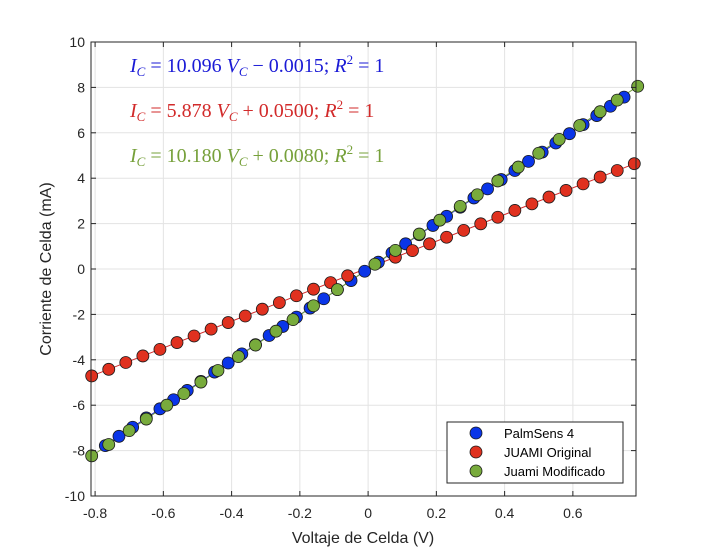 Image resolution: width=703 pixels, height=558 pixels. I want to click on x-tick-label: 0, so click(368, 513).